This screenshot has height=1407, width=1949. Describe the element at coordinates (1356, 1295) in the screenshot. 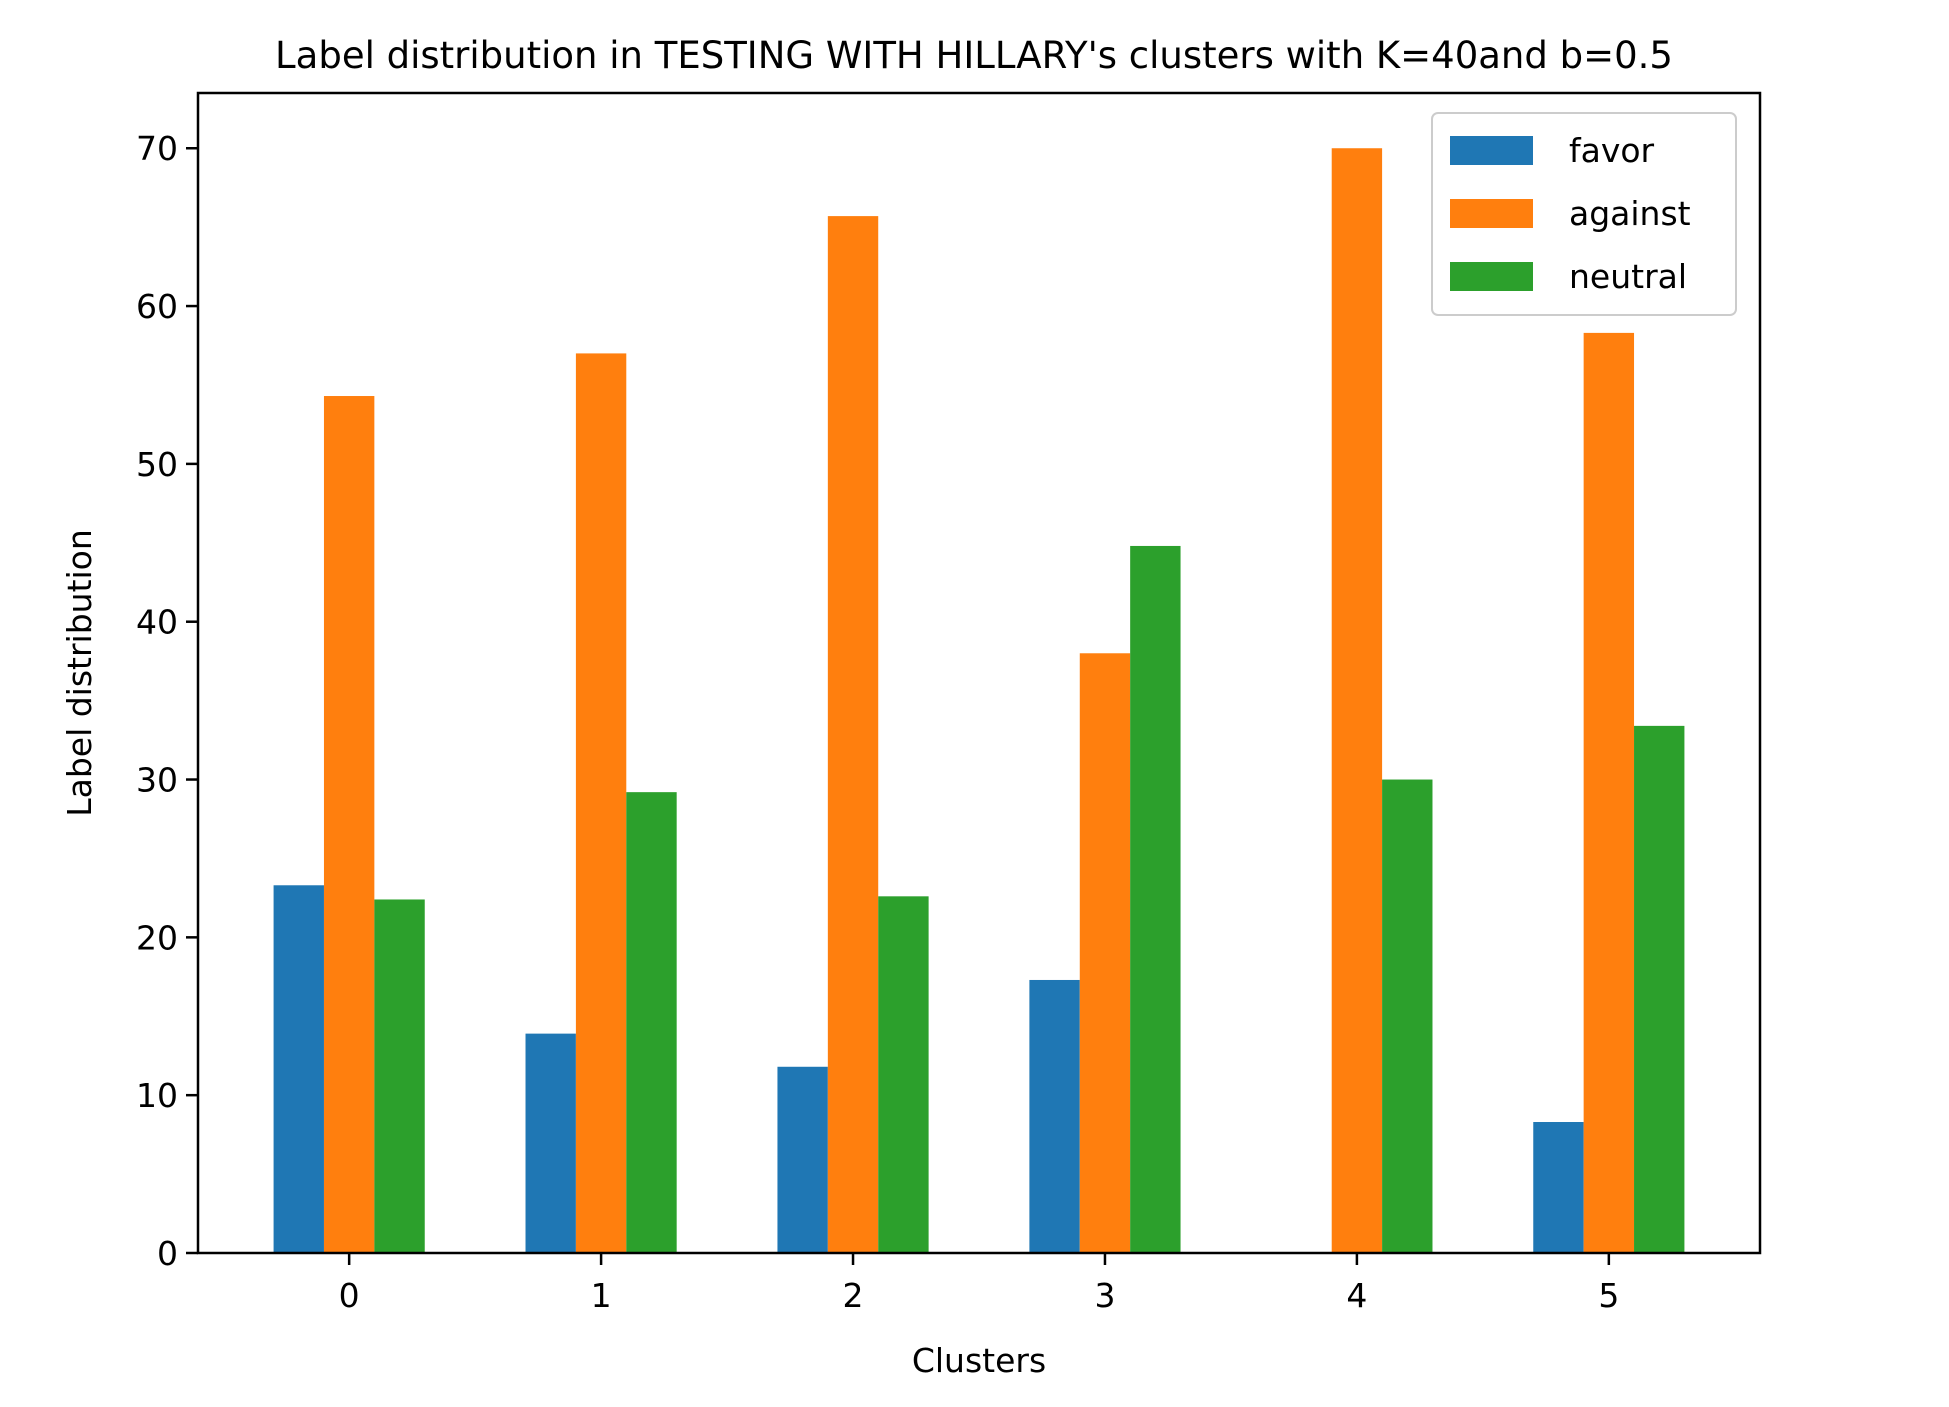

I see `x-tick-label: 4` at that location.